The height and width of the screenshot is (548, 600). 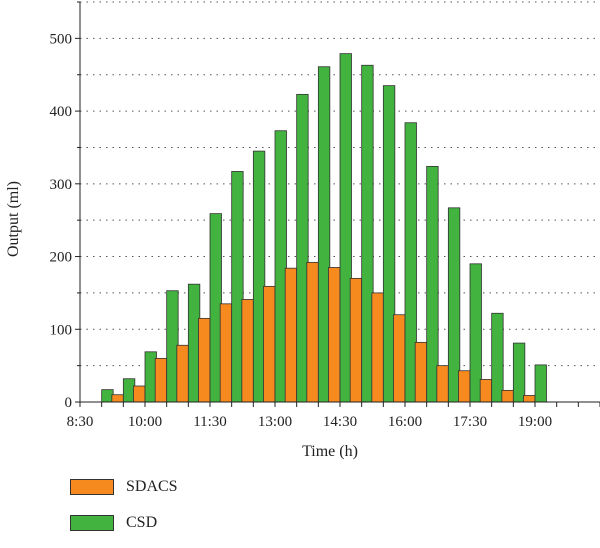 What do you see at coordinates (92, 487) in the screenshot?
I see `legend-swatch-sdacs` at bounding box center [92, 487].